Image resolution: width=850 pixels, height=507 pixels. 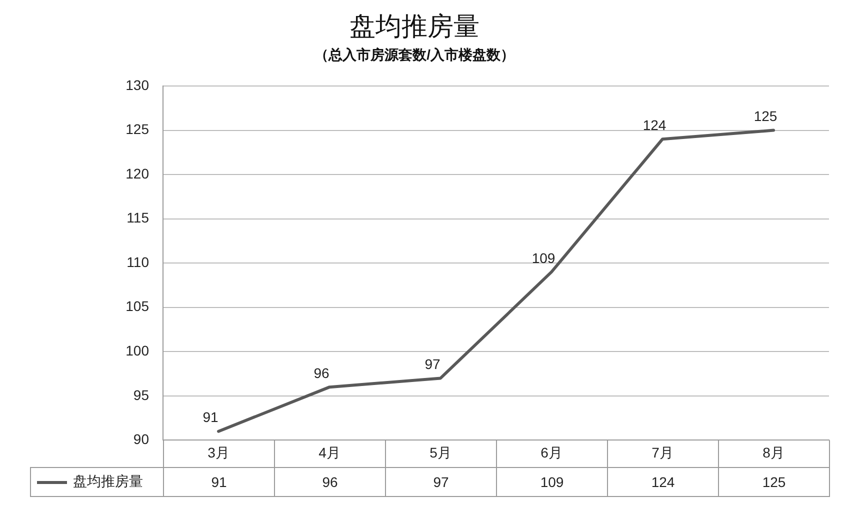 I want to click on annotation: 109, so click(x=544, y=258).